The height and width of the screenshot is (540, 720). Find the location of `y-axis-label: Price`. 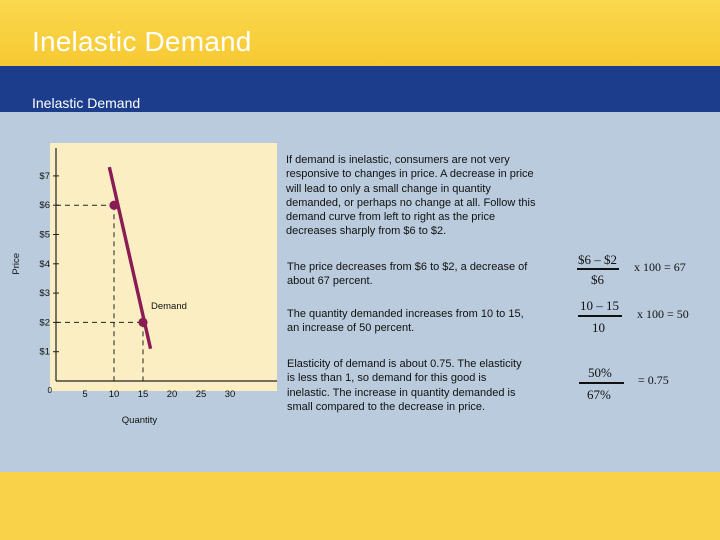

y-axis-label: Price is located at coordinates (16, 264).